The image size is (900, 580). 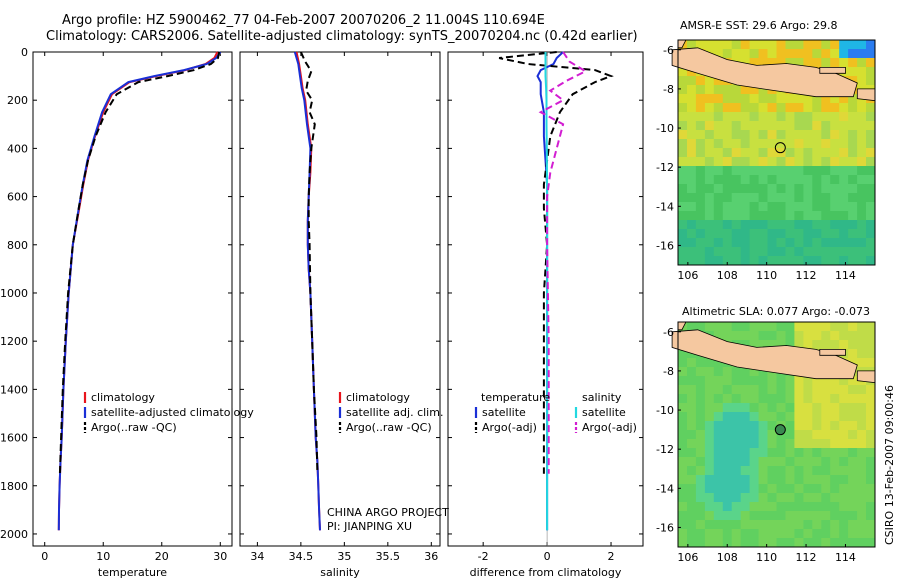 I want to click on sst-map-title: AMSR-E SST: 29.6 Argo: 29.8, so click(x=759, y=25).